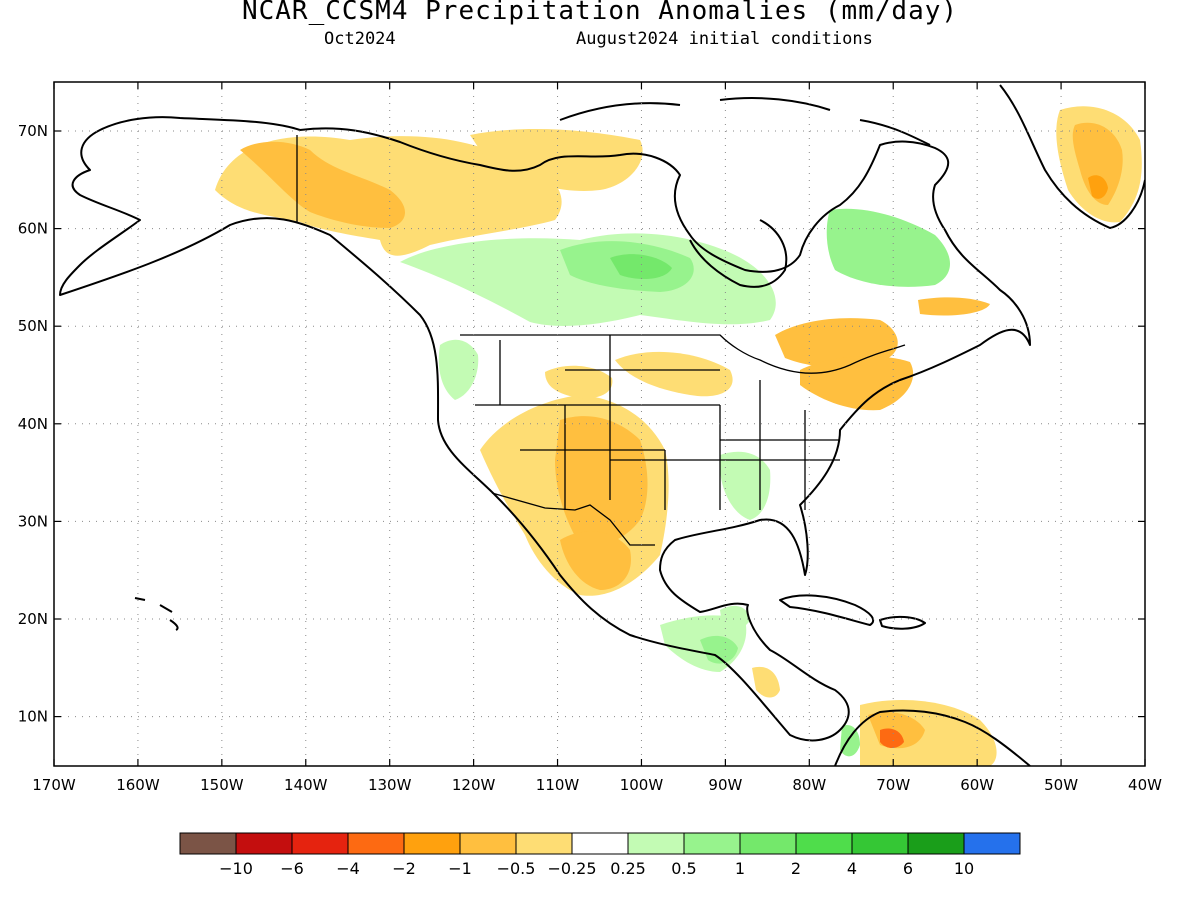 Image resolution: width=1200 pixels, height=900 pixels. I want to click on colorbar-tick-label: −6, so click(292, 868).